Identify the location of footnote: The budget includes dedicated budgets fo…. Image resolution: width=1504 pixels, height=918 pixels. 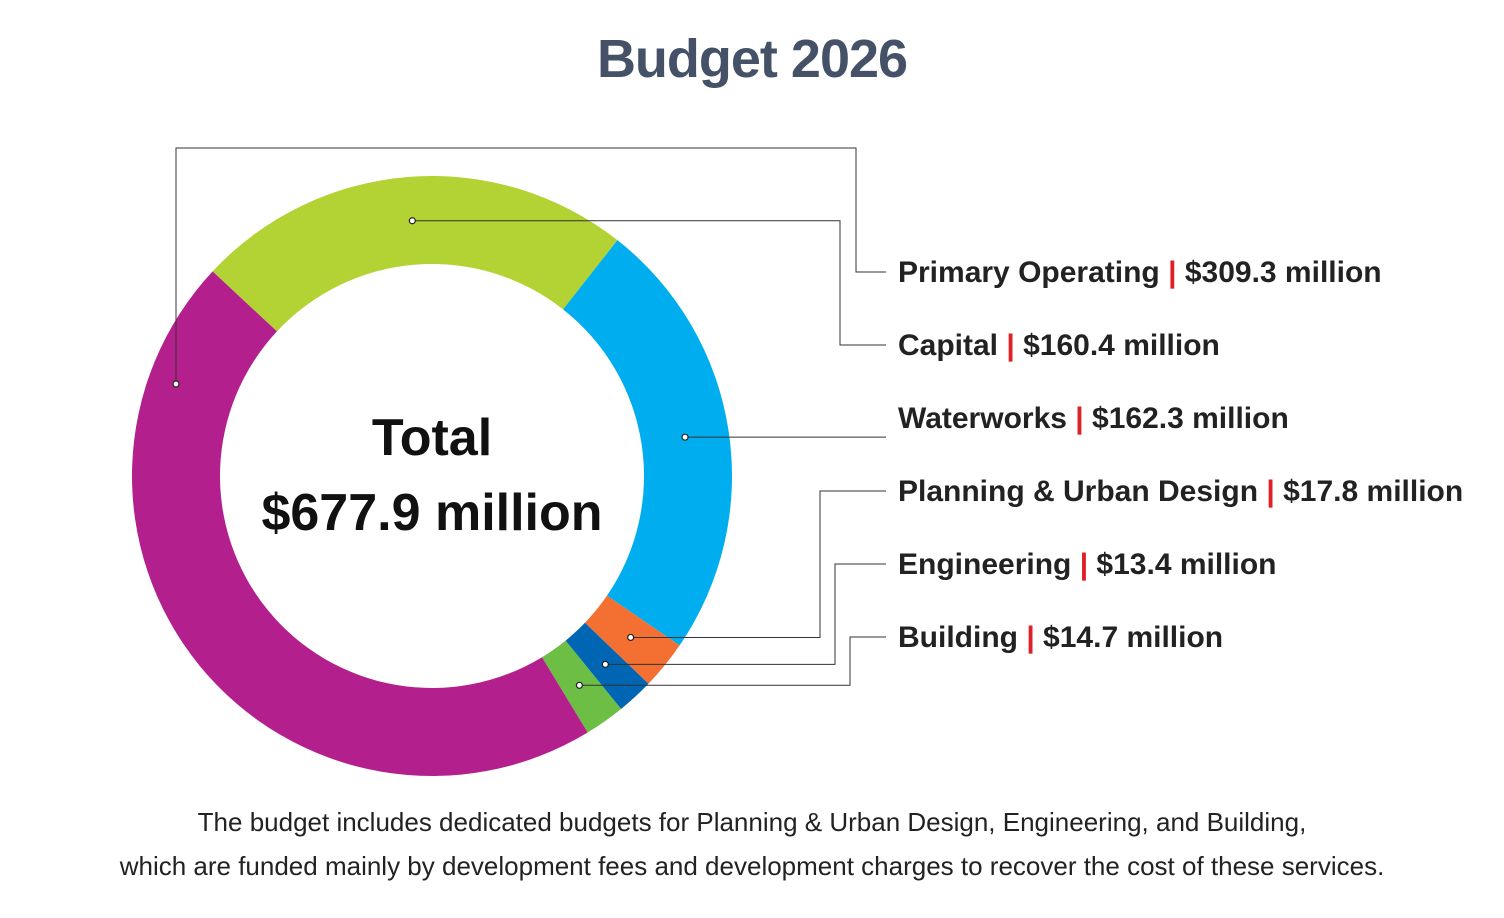
(752, 844).